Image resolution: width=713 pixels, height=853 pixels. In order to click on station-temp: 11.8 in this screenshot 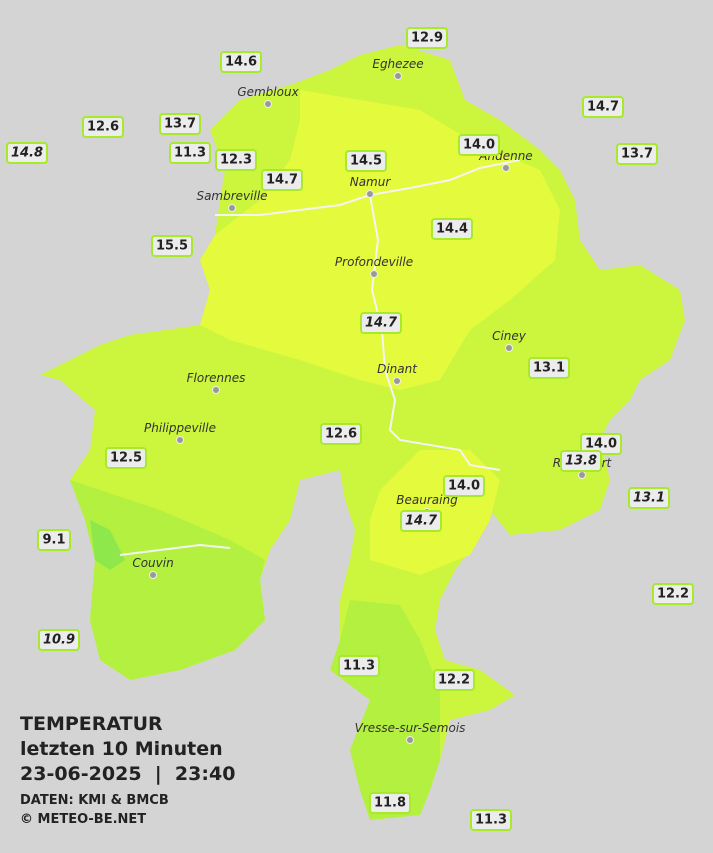, I will do `click(390, 803)`.